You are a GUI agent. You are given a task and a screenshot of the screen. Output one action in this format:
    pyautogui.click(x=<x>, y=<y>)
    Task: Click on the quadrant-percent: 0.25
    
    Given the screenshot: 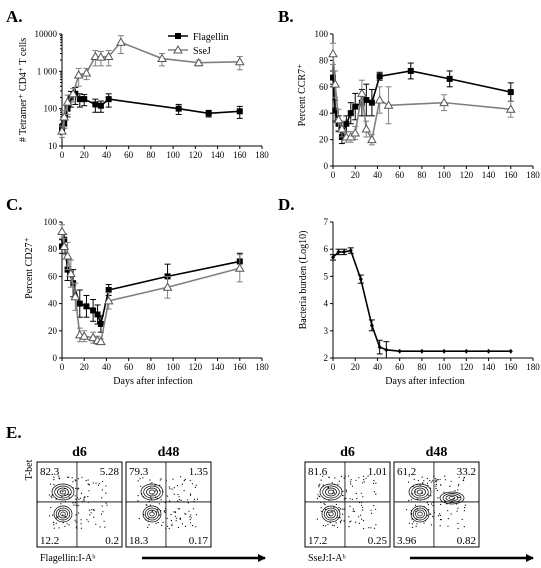 What is the action you would take?
    pyautogui.click(x=378, y=541)
    